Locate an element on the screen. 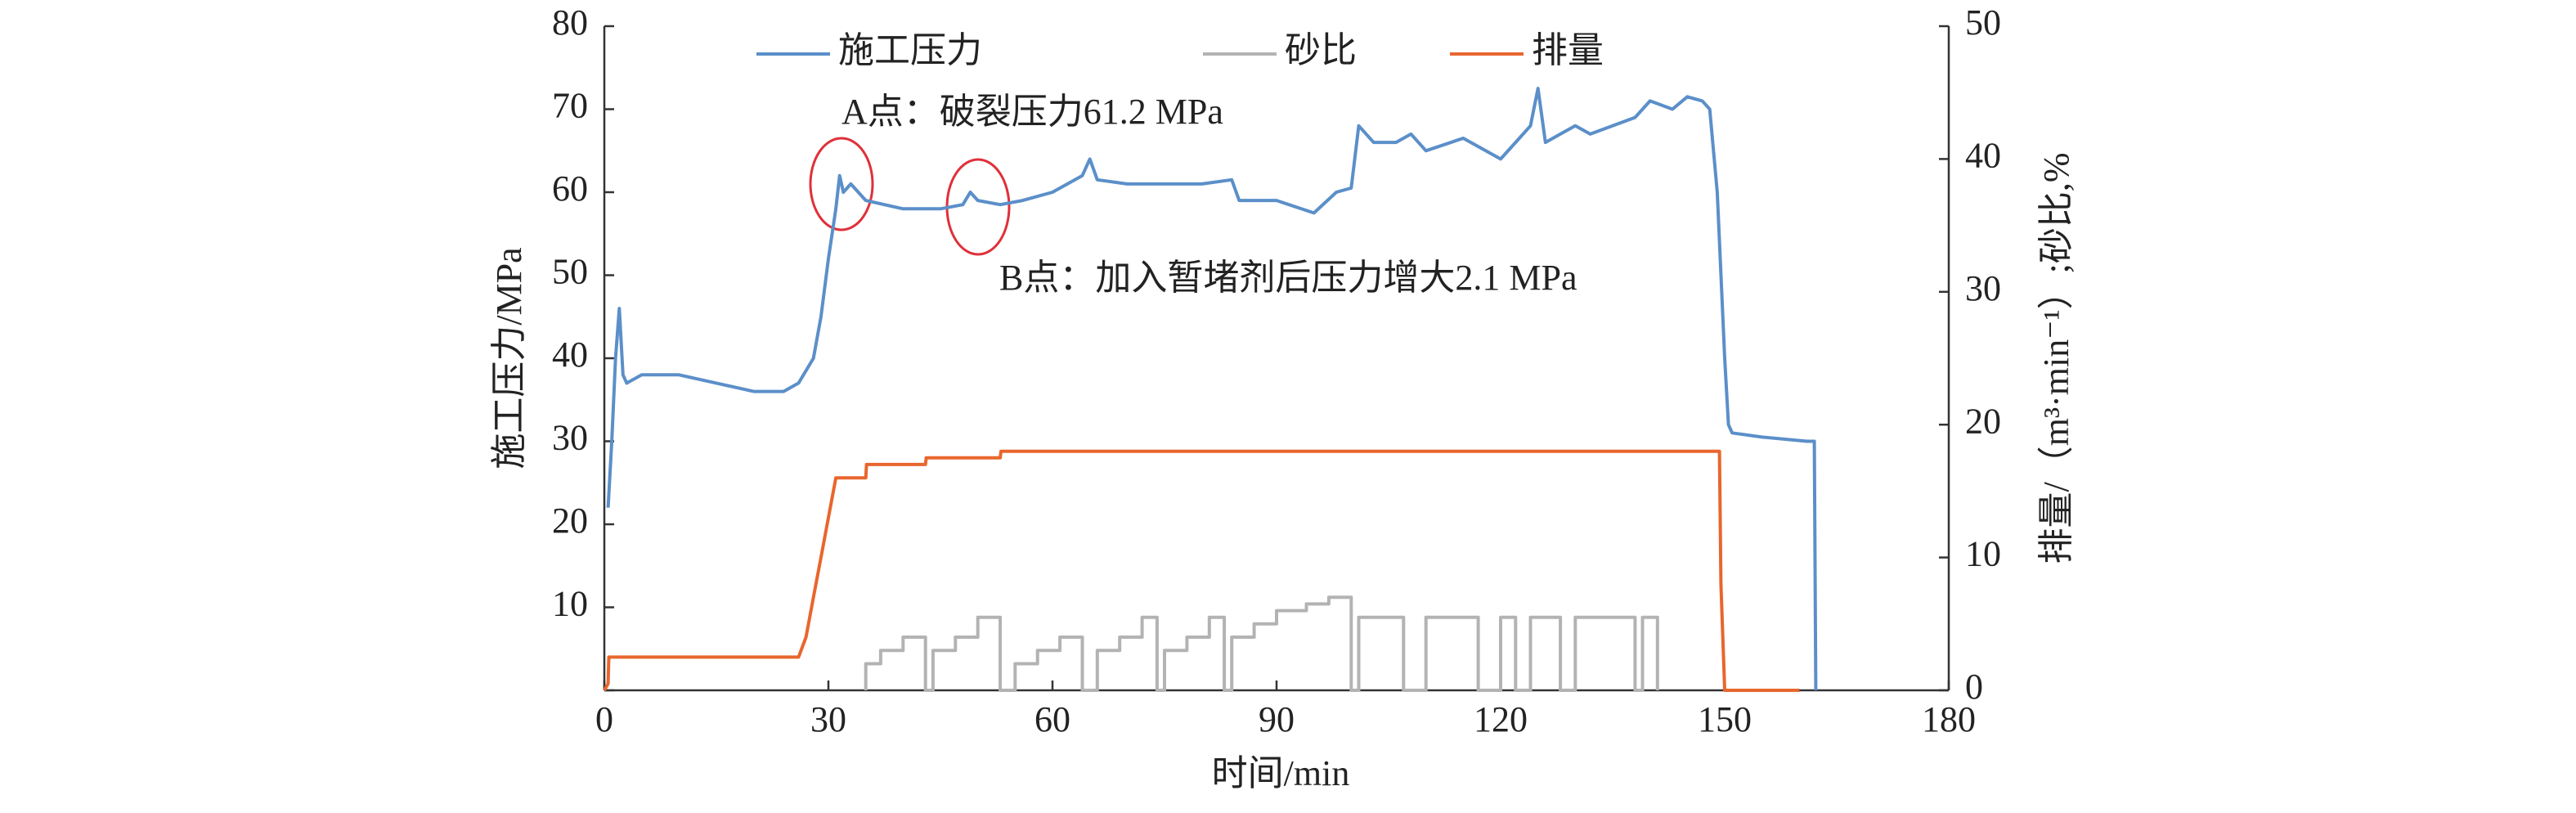 The height and width of the screenshot is (813, 2576). y2-axis-label: 排量/（m³·min⁻¹）;砂比,% is located at coordinates (2056, 358).